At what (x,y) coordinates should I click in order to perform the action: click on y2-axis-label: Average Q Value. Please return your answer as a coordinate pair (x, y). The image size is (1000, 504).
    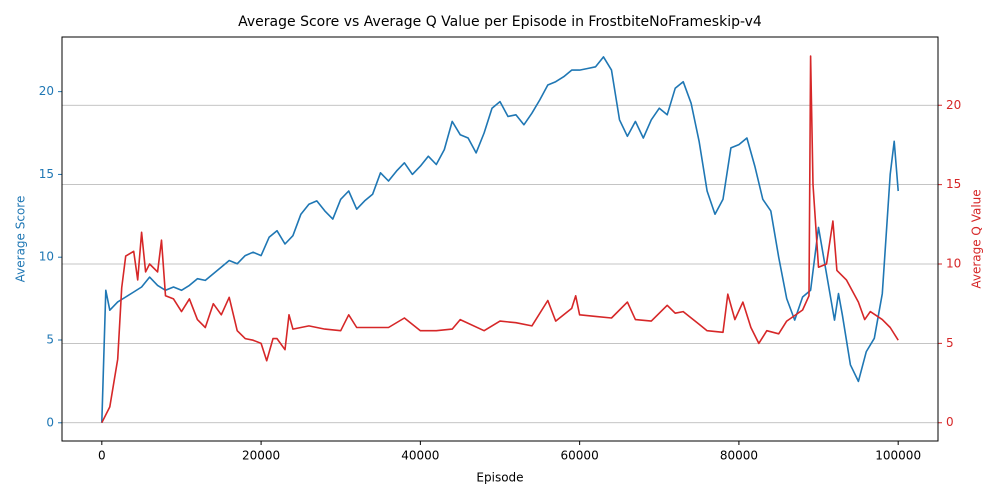
    Looking at the image, I should click on (977, 238).